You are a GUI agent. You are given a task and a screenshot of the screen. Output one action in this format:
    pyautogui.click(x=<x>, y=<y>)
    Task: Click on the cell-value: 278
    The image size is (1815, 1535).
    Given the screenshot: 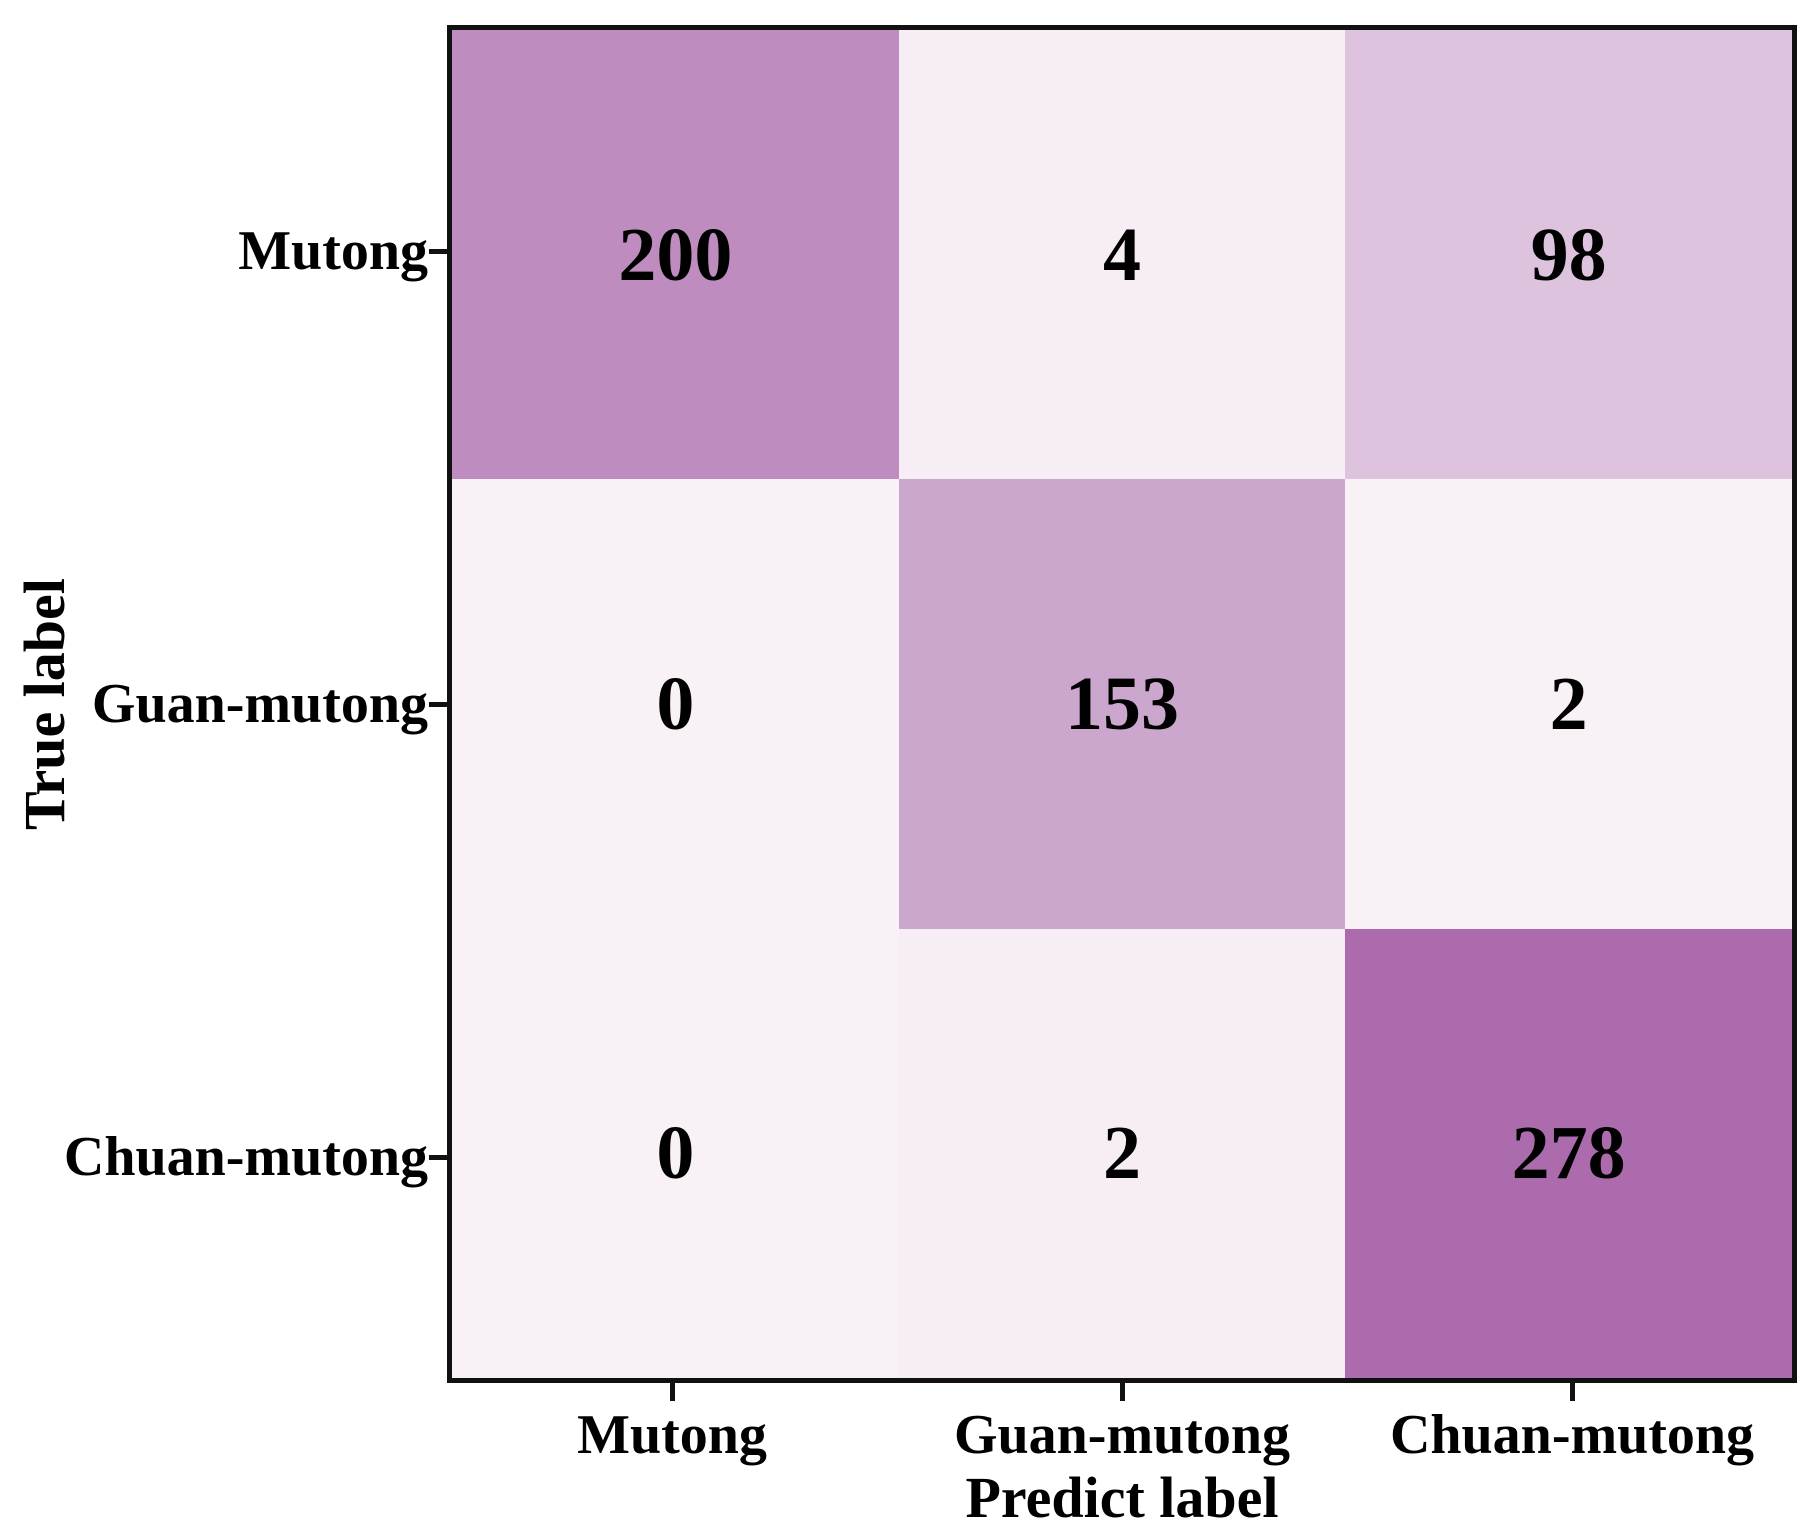 What is the action you would take?
    pyautogui.click(x=1568, y=1153)
    